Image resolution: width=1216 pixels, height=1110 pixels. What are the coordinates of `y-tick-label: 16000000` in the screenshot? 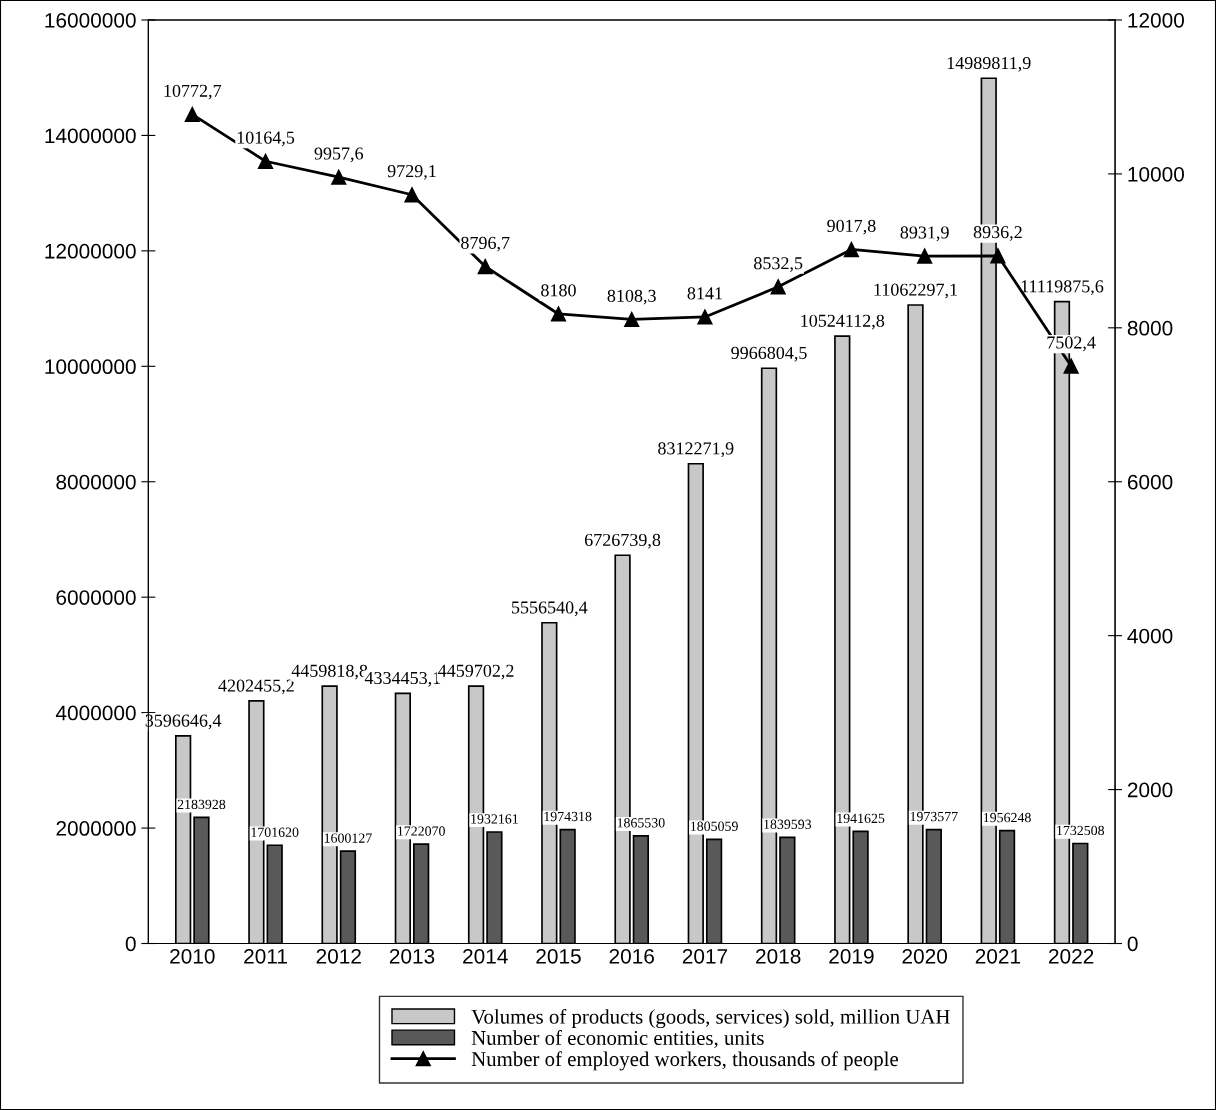 It's located at (90, 20).